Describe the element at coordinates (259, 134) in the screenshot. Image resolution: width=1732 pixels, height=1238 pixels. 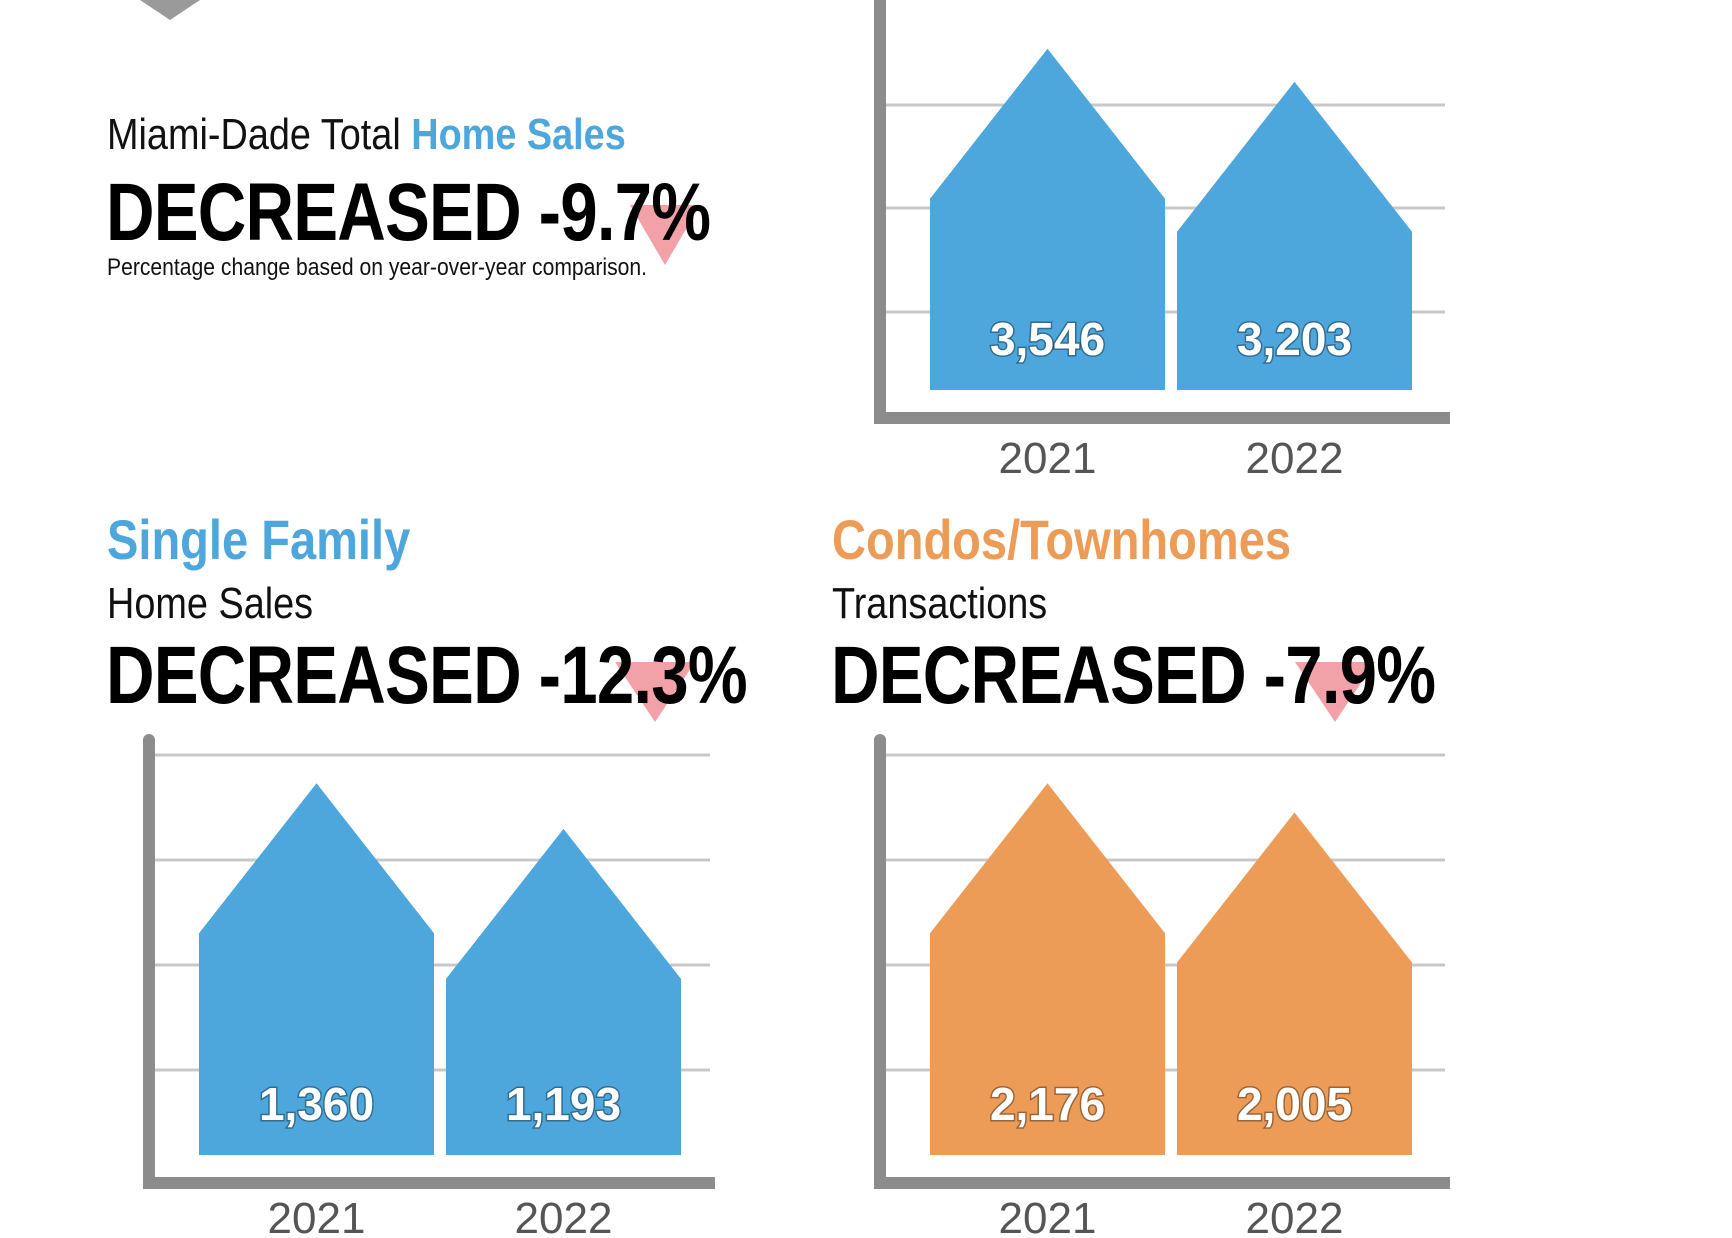
I see `total-label-prefix: Miami-Dade Total` at that location.